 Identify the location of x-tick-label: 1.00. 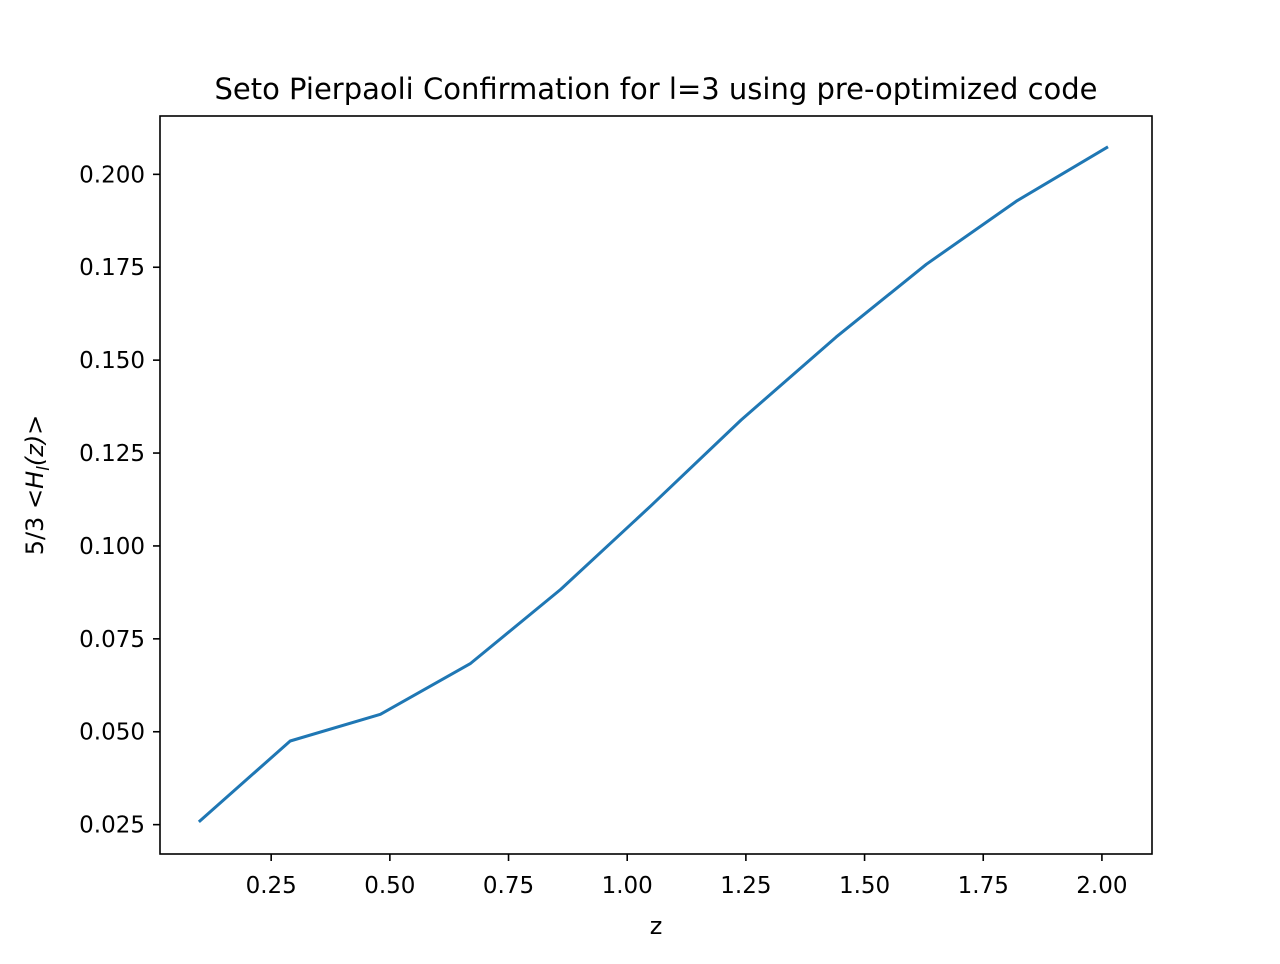
(627, 886).